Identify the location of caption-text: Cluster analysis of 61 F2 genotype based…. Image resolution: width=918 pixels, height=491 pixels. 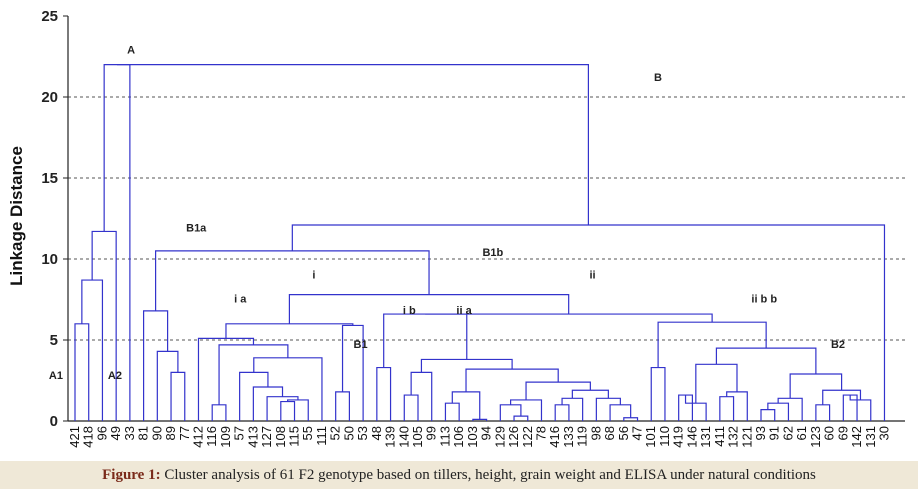
(490, 475).